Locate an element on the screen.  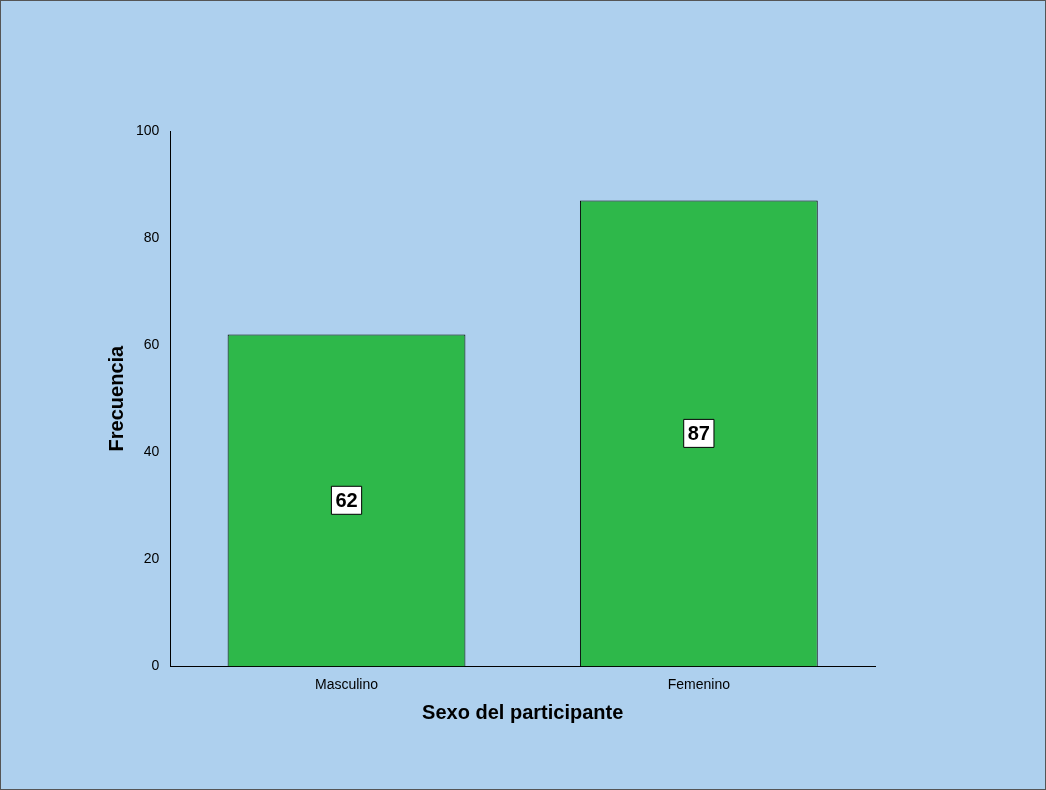
data-label: 62 is located at coordinates (346, 499).